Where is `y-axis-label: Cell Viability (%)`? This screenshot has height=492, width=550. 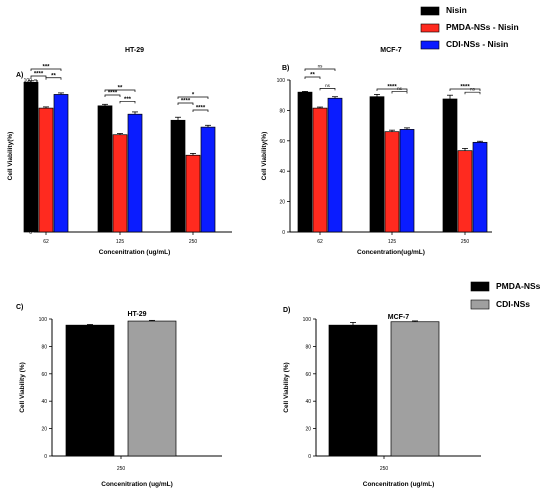
y-axis-label: Cell Viability (%) is located at coordinates (22, 387).